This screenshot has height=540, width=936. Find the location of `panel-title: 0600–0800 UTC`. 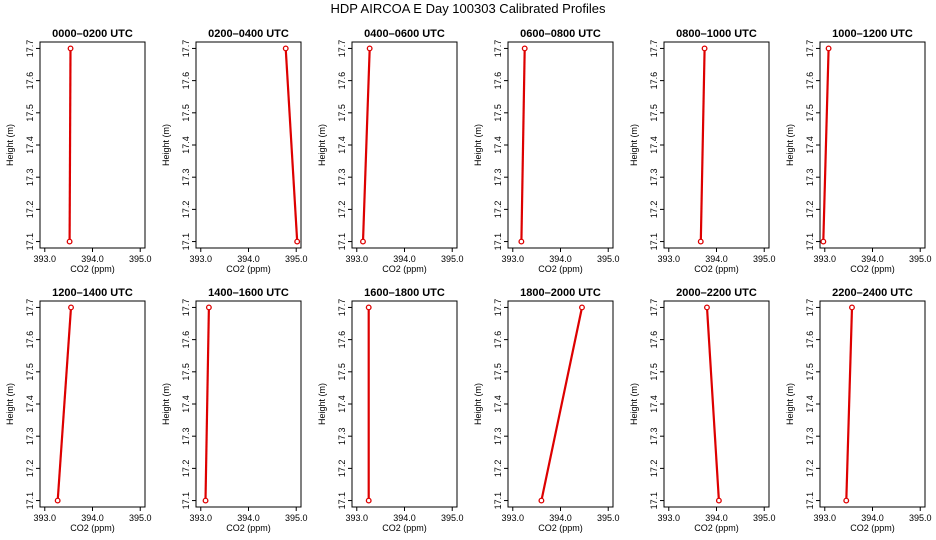

panel-title: 0600–0800 UTC is located at coordinates (560, 34).